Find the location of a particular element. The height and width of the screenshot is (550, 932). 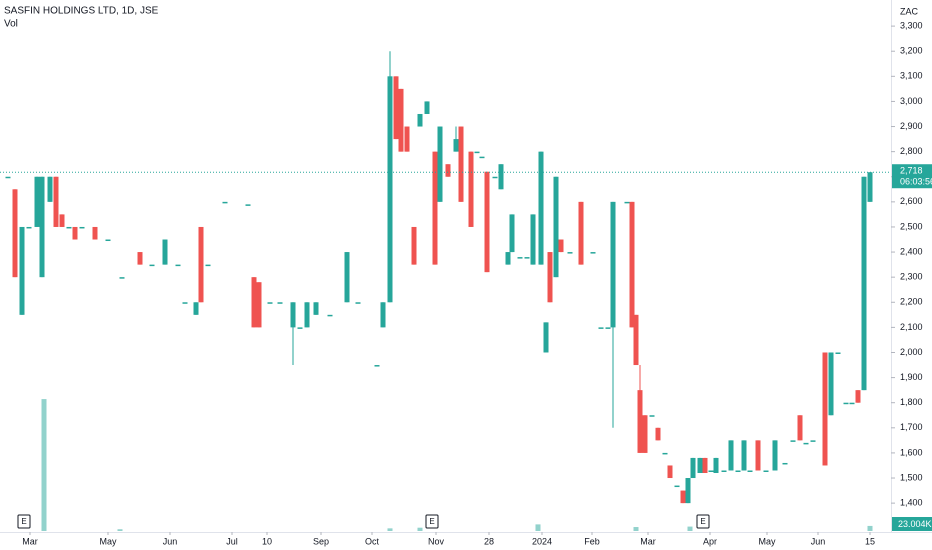

x-tick-label: Sep is located at coordinates (321, 541).